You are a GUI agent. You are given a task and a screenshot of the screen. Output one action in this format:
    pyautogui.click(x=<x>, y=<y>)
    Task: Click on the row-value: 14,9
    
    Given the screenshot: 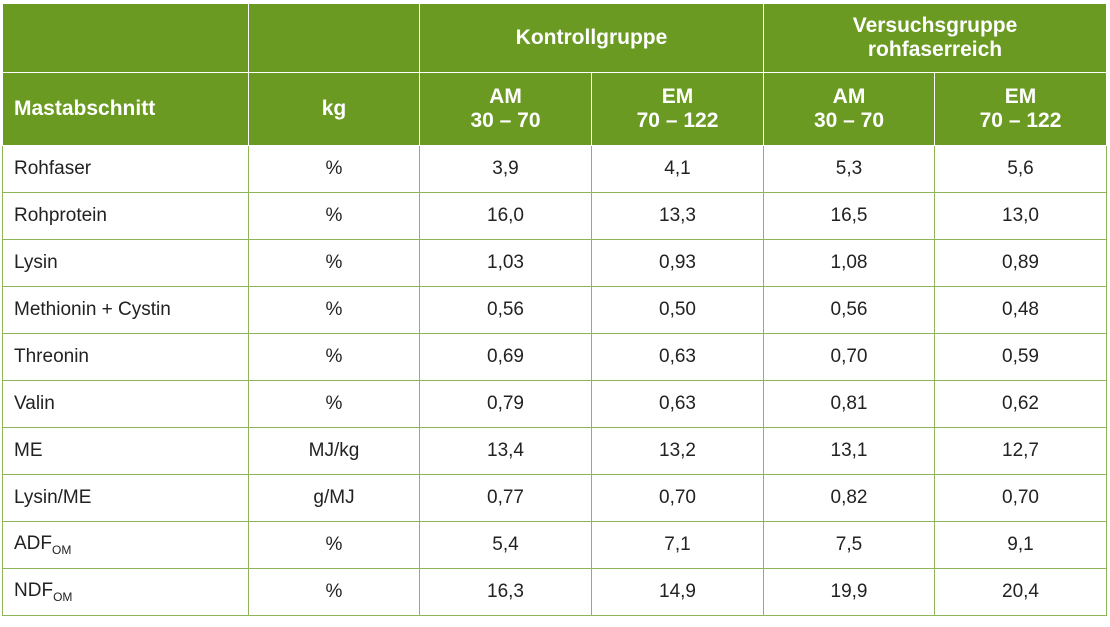 What is the action you would take?
    pyautogui.click(x=677, y=592)
    